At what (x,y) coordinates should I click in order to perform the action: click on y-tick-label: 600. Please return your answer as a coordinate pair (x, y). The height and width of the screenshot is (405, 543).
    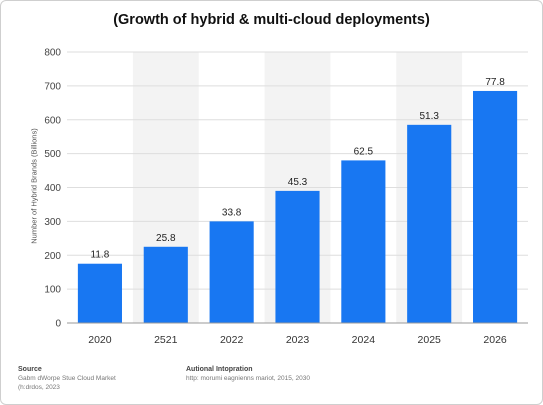
    Looking at the image, I should click on (52, 120).